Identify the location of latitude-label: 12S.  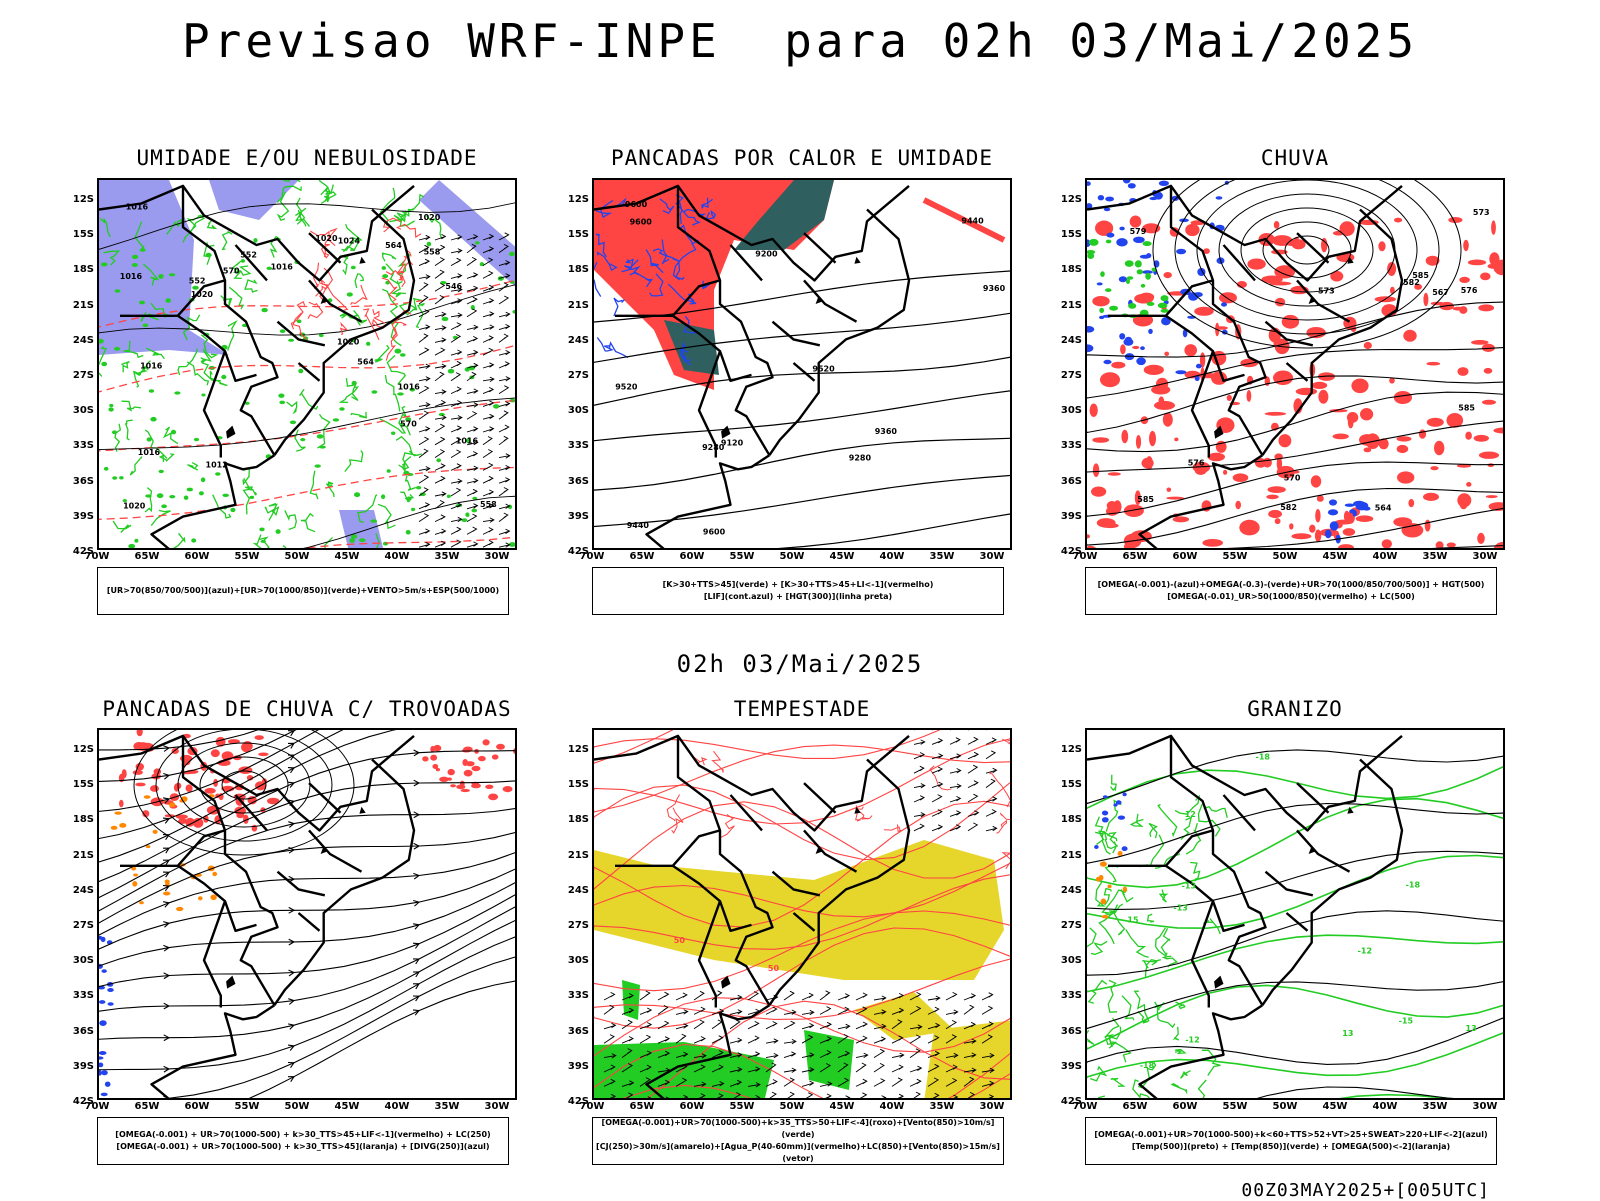
(83, 199).